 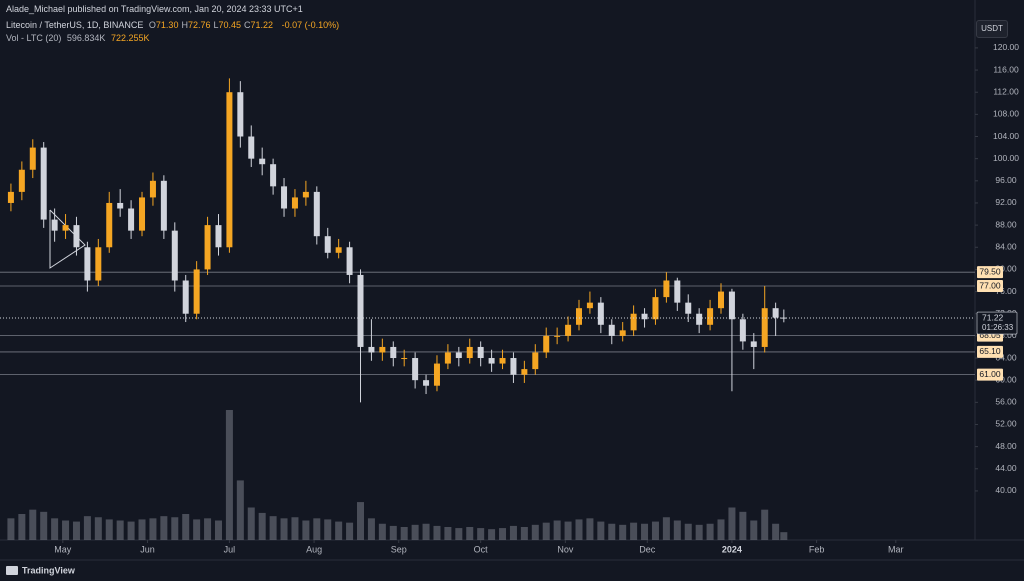 What do you see at coordinates (990, 335) in the screenshot?
I see `level-label: 68.05` at bounding box center [990, 335].